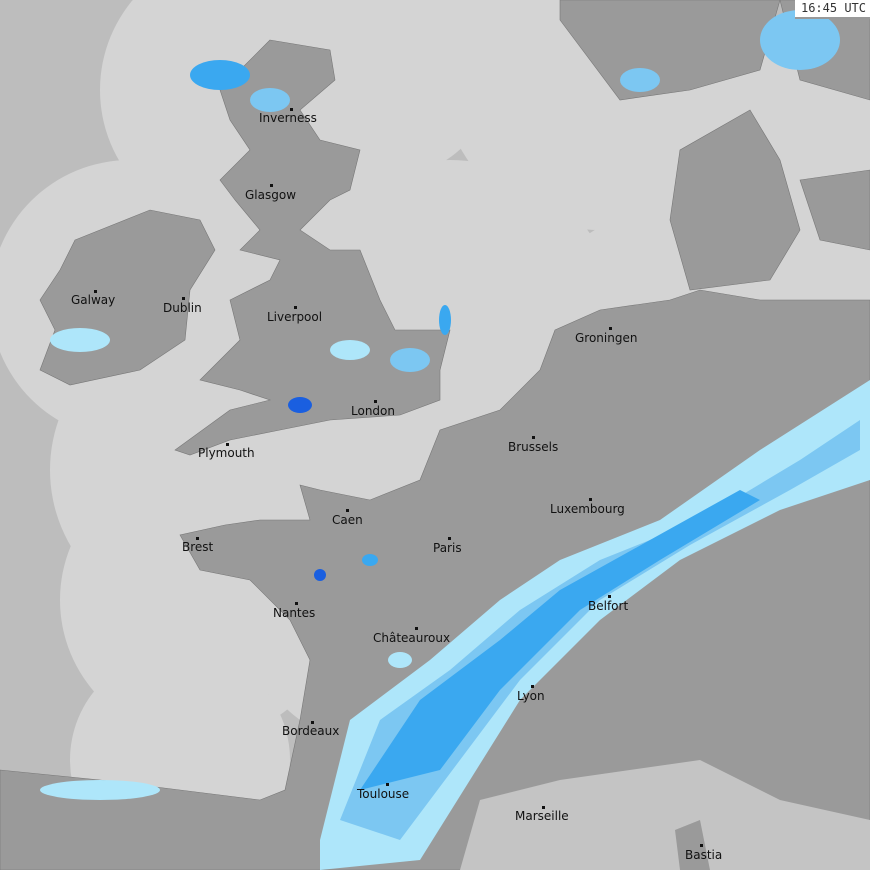 The height and width of the screenshot is (870, 870). I want to click on city-label-lyon: Lyon, so click(531, 696).